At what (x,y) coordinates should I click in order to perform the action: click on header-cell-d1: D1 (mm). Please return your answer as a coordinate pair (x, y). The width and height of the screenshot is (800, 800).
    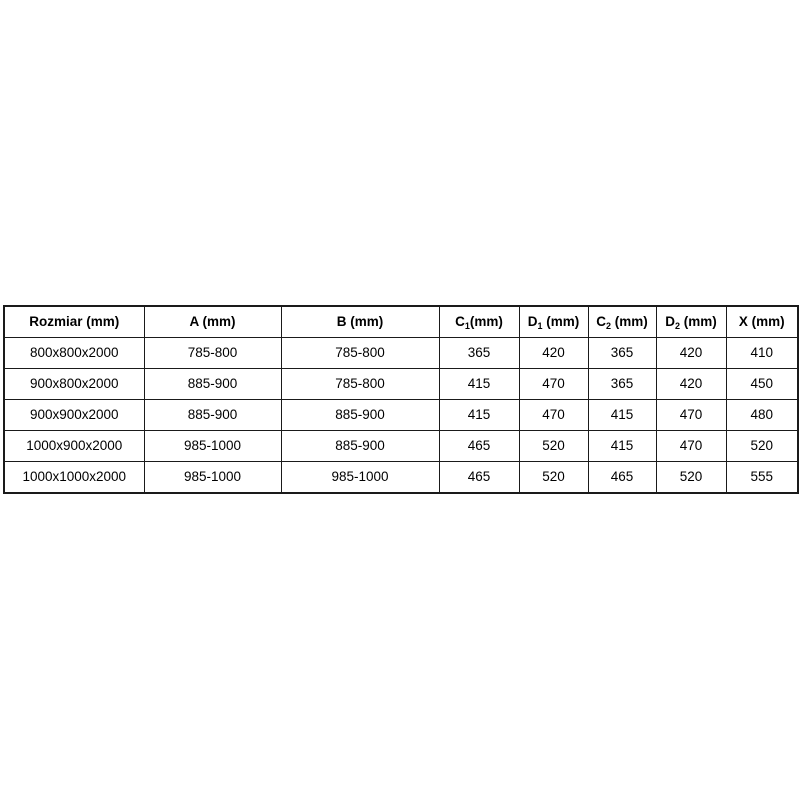
    Looking at the image, I should click on (553, 321).